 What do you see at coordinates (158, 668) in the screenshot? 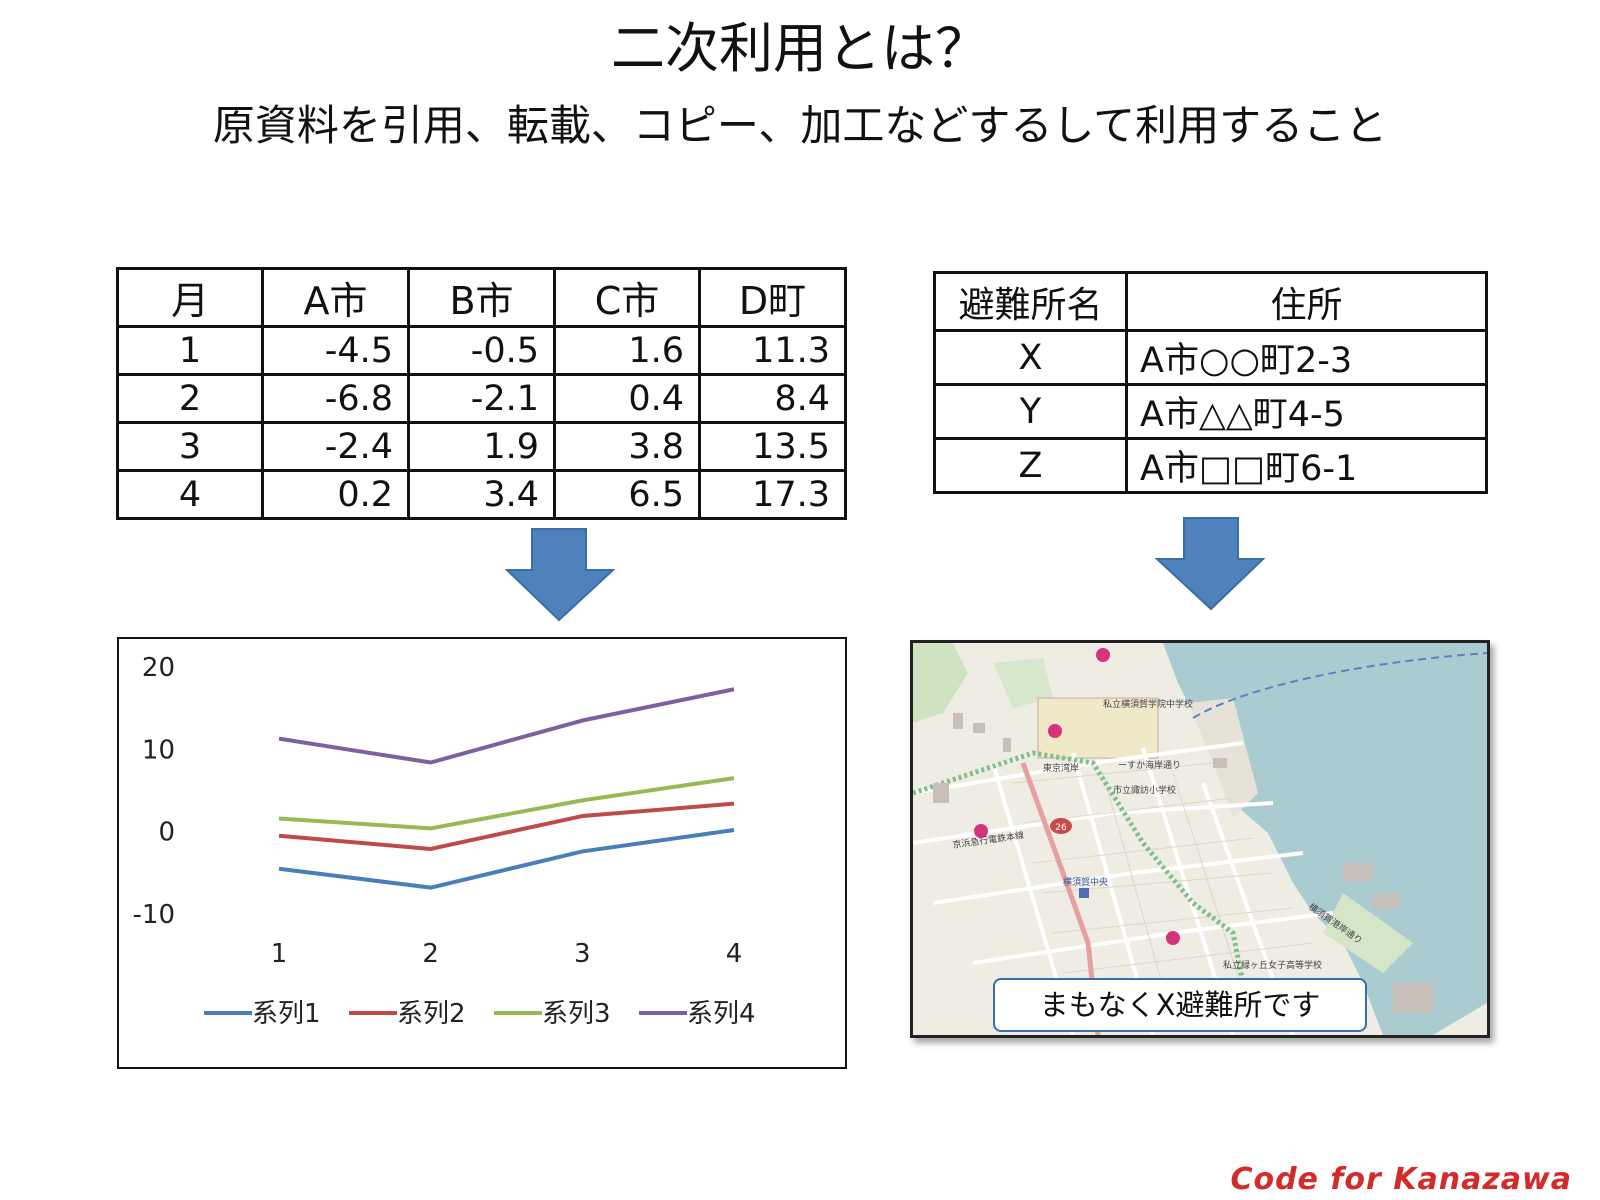
I see `y-tick-label: 20` at bounding box center [158, 668].